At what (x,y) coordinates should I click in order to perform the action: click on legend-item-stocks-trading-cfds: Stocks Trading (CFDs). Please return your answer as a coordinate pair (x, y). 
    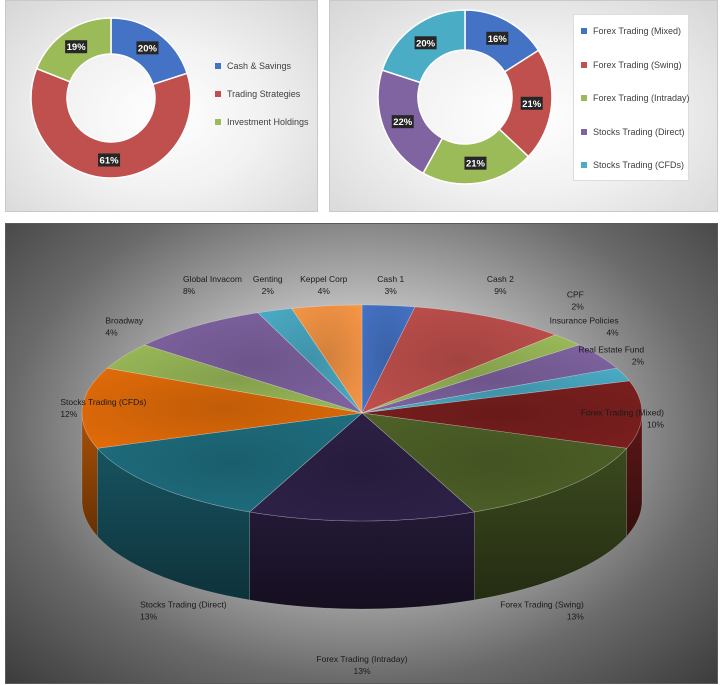
    Looking at the image, I should click on (632, 165).